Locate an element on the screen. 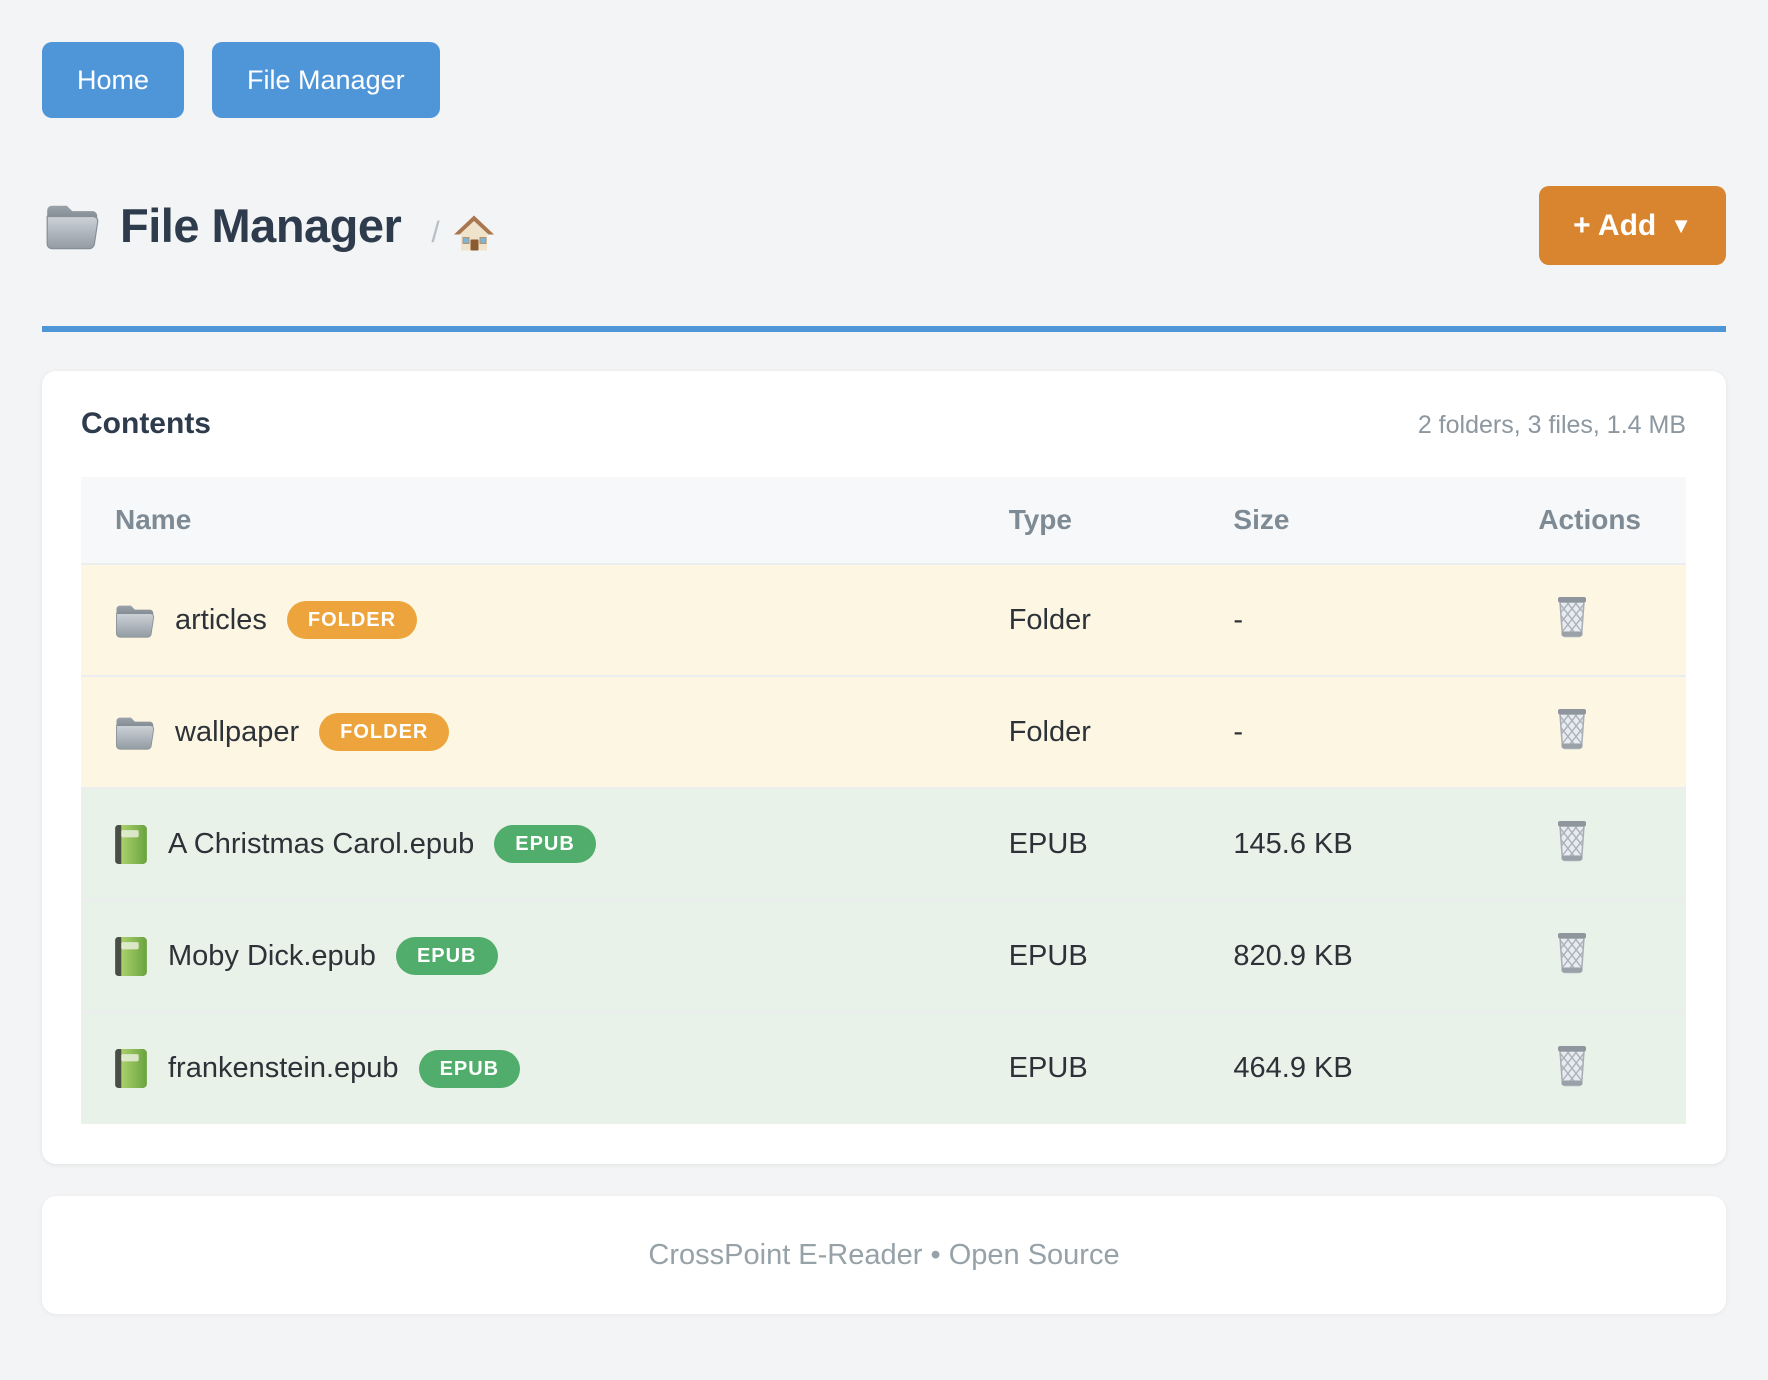 The width and height of the screenshot is (1768, 1380). file-name-link: Moby Dick.epub is located at coordinates (272, 955).